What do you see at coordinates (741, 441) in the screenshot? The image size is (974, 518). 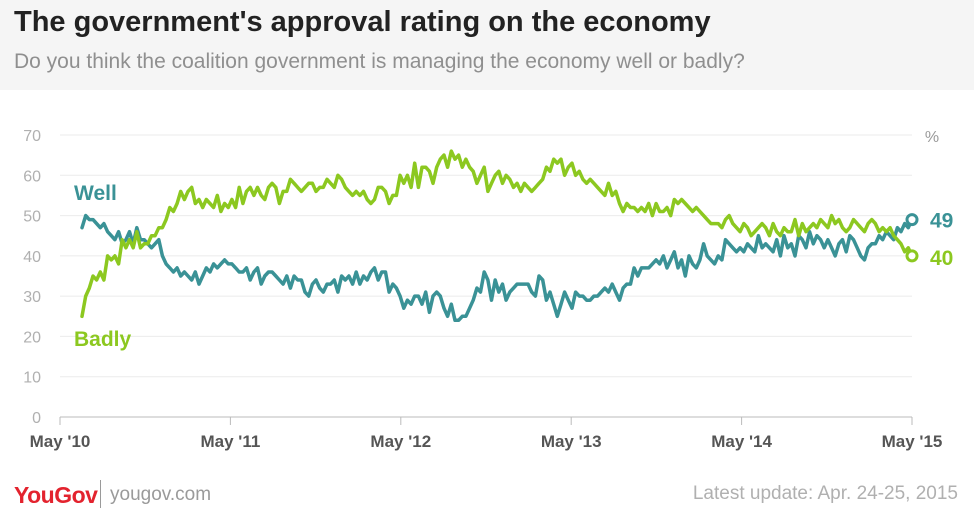 I see `x-tick-label: May '14` at bounding box center [741, 441].